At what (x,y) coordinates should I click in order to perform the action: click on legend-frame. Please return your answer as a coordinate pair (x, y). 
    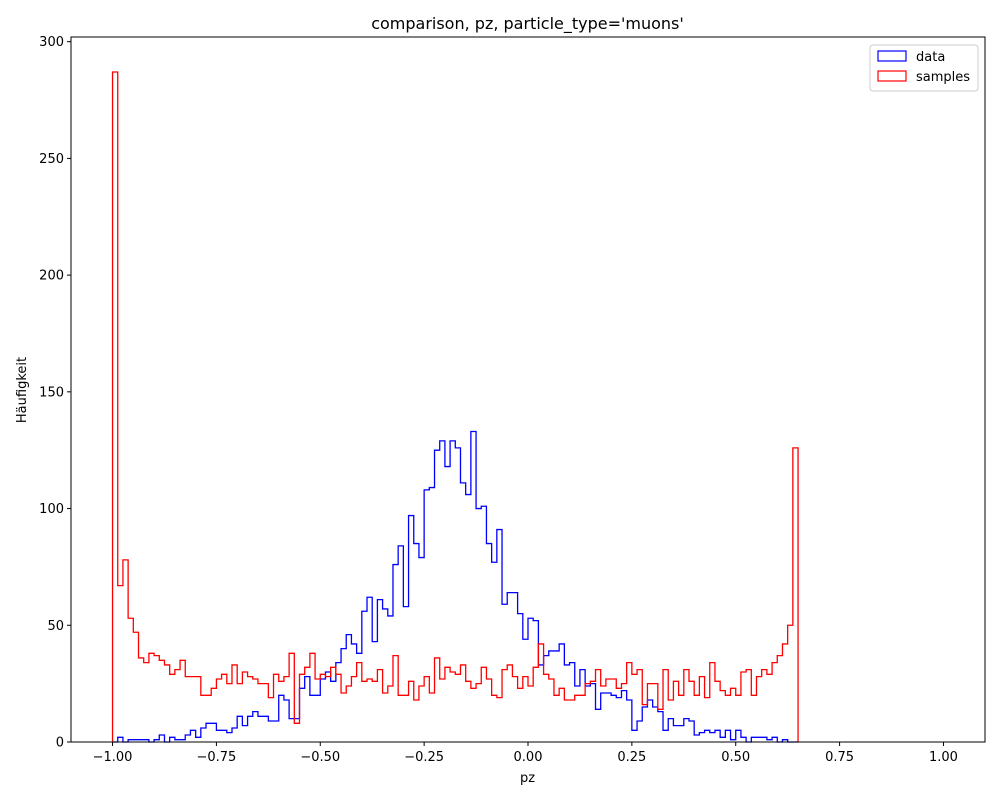
    Looking at the image, I should click on (924, 68).